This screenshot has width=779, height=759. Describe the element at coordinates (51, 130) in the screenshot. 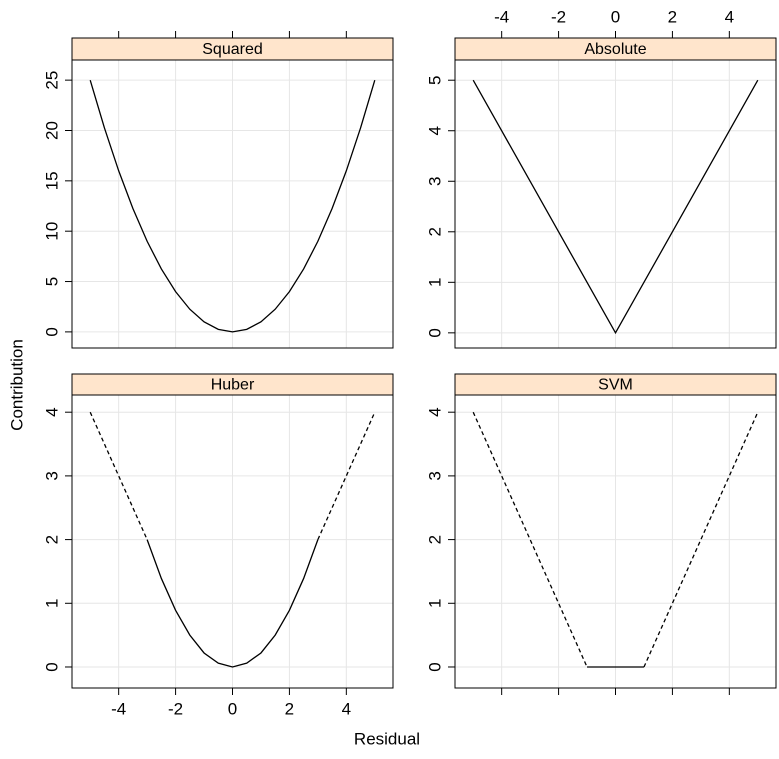

I see `y-tick-label: 20` at that location.